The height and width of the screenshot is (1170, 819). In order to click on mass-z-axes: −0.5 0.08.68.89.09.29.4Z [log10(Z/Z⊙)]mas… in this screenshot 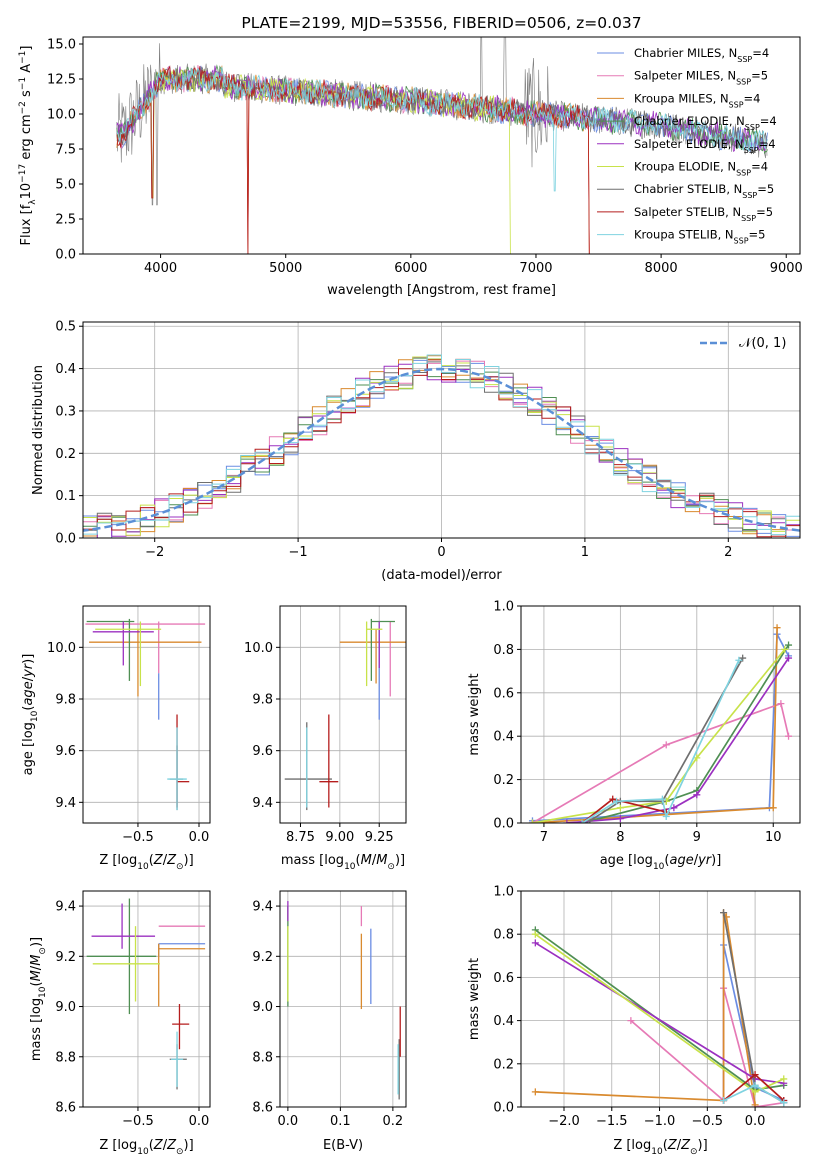, I will do `click(120, 1023)`.